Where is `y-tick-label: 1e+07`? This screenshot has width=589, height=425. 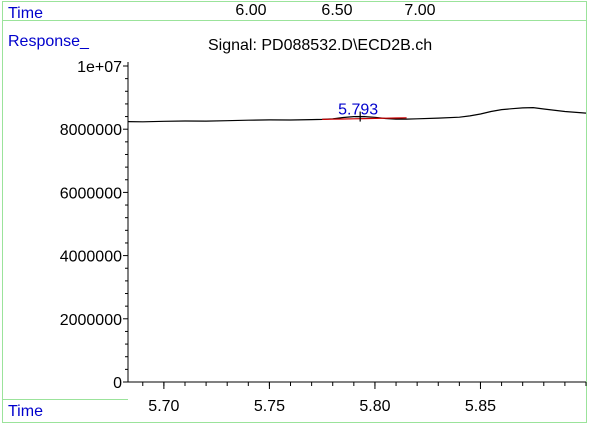
y-tick-label: 1e+07 is located at coordinates (99, 67).